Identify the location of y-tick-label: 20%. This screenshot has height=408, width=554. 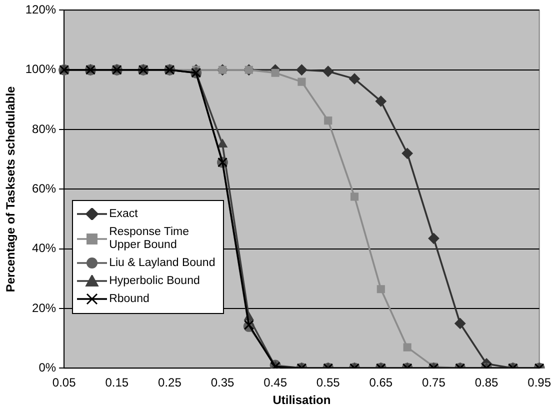
(44, 307).